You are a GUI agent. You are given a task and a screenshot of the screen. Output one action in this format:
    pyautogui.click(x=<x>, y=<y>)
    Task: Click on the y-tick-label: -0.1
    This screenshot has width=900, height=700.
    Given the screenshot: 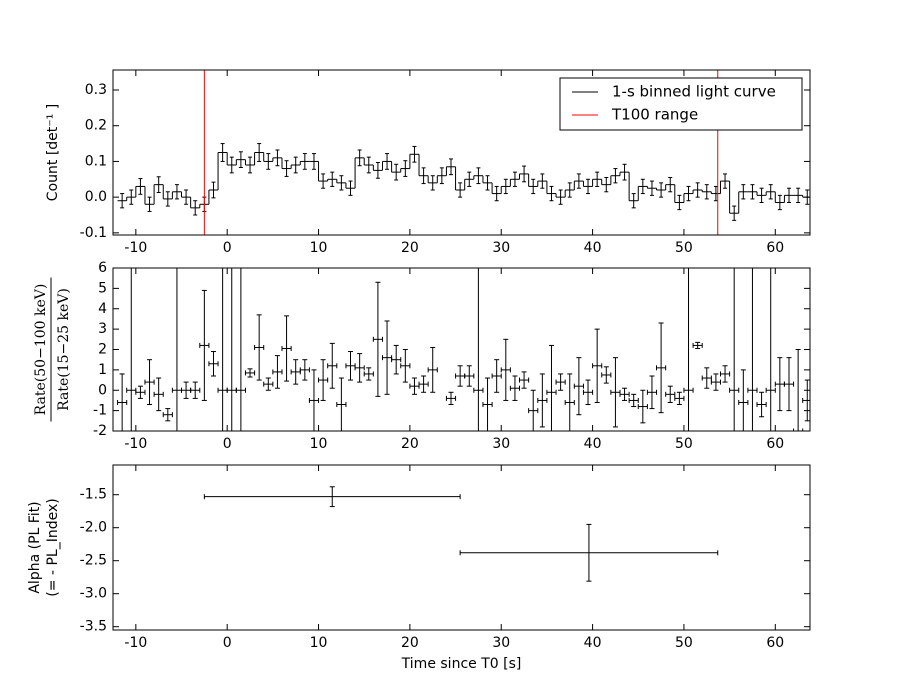 What is the action you would take?
    pyautogui.click(x=93, y=233)
    